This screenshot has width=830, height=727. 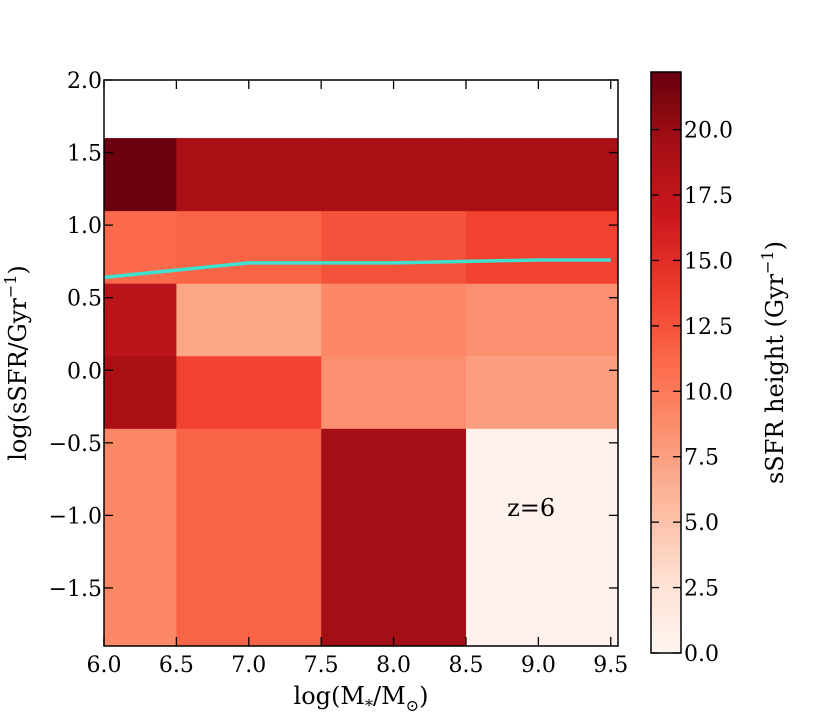 What do you see at coordinates (369, 705) in the screenshot?
I see `x-axis-label-sub1: *` at bounding box center [369, 705].